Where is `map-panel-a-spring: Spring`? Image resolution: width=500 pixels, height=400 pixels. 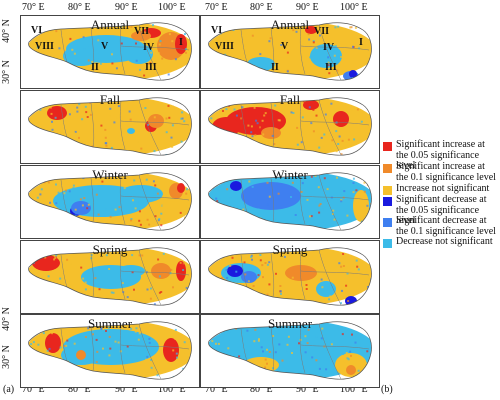
map-panel-a-spring: Spring is located at coordinates (110, 277).